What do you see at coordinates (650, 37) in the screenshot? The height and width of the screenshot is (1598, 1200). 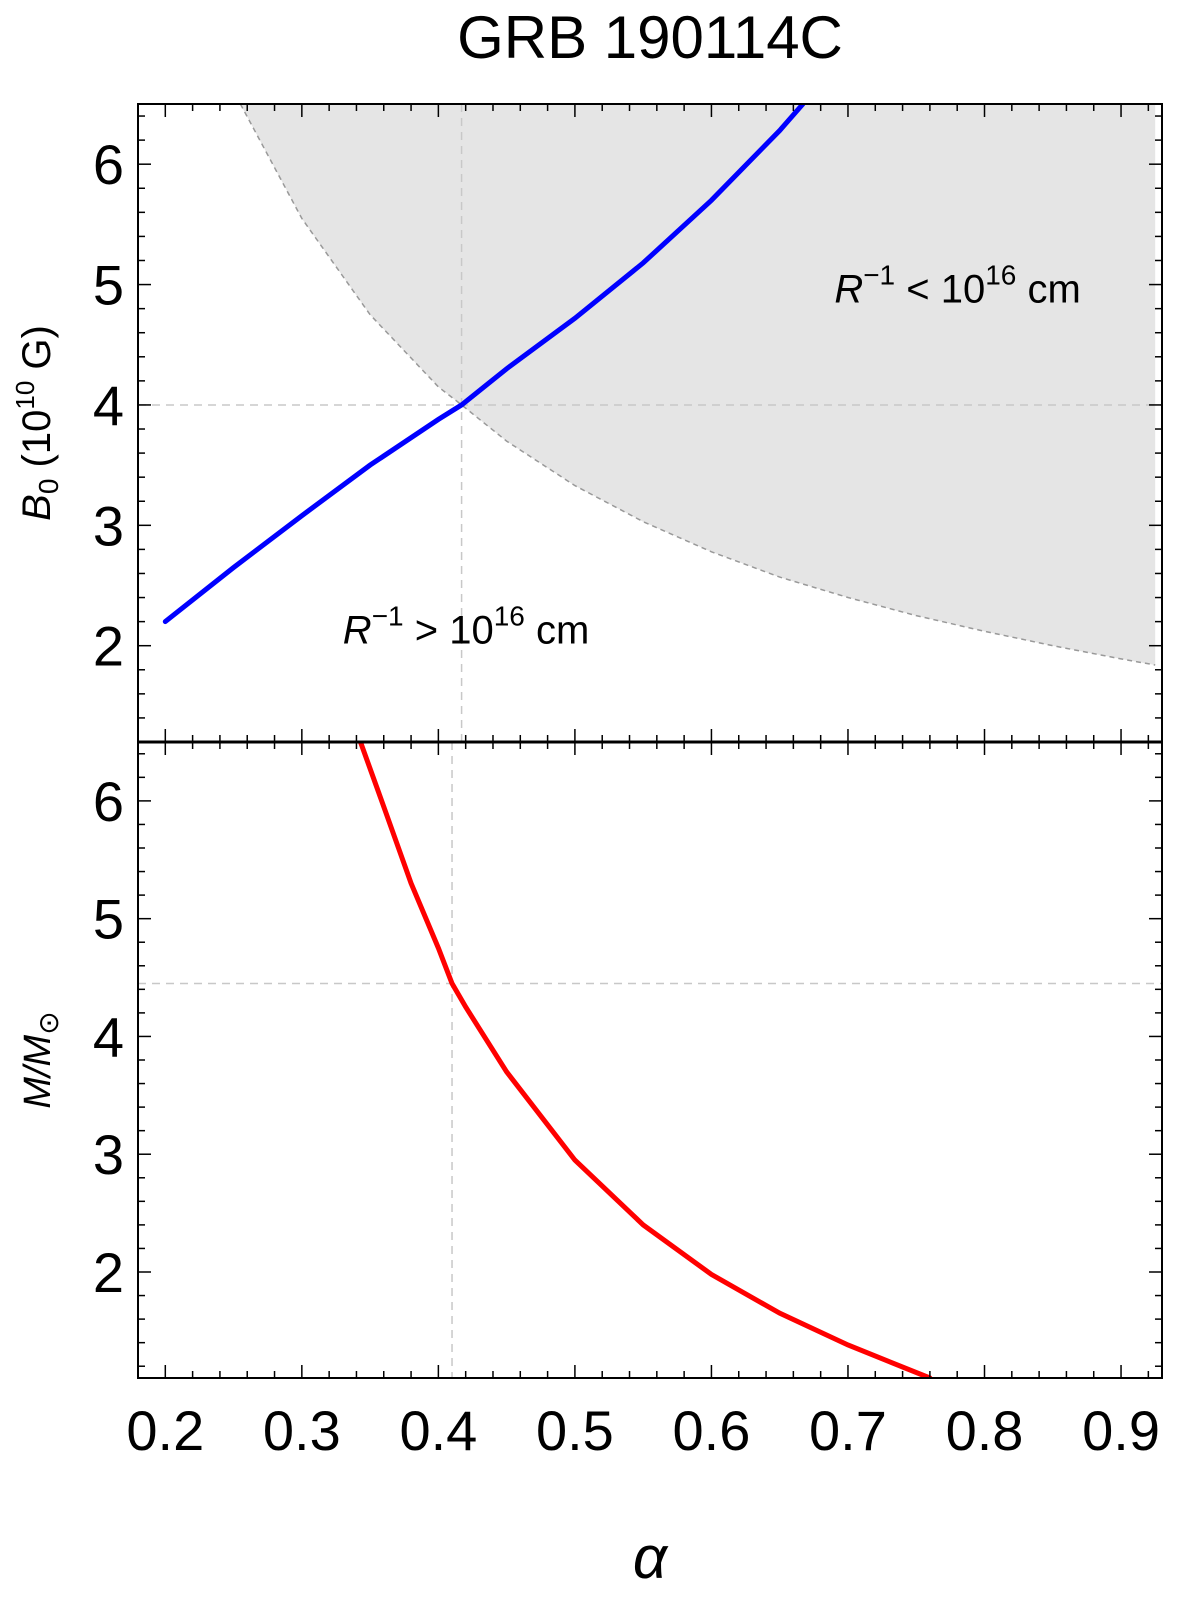 I see `chart-title: GRB 190114C` at bounding box center [650, 37].